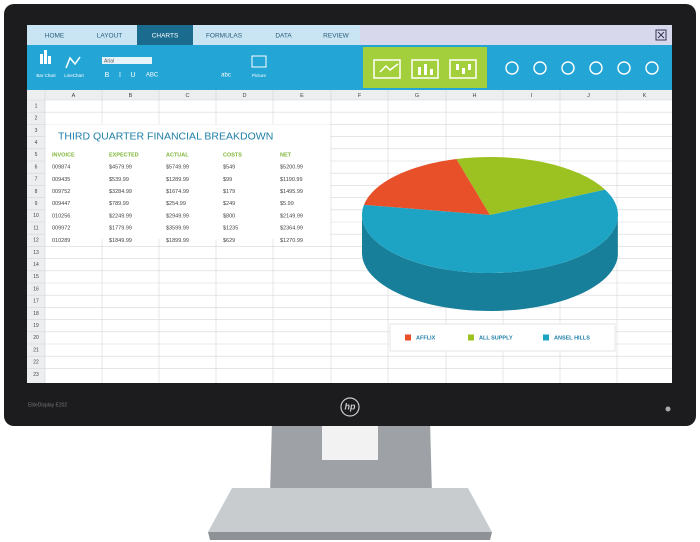 The width and height of the screenshot is (700, 542). What do you see at coordinates (119, 180) in the screenshot?
I see `table-cell: $539.99` at bounding box center [119, 180].